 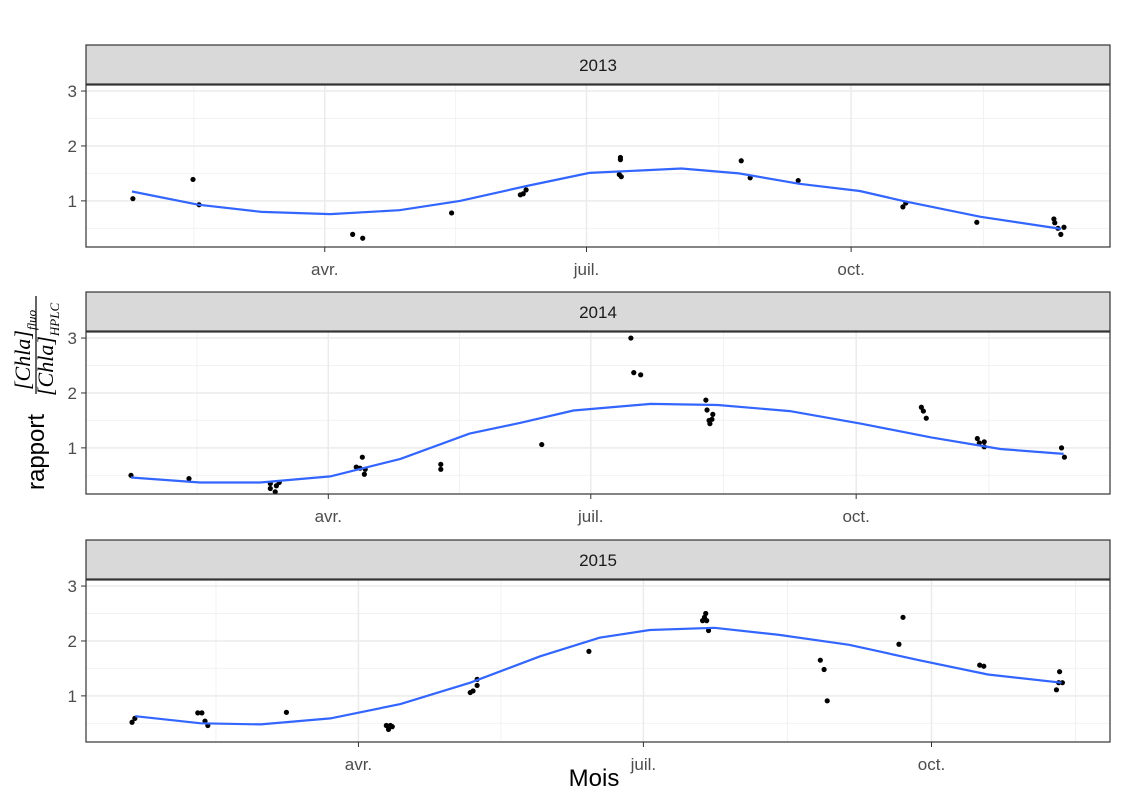 I want to click on facet-title: 2013, so click(x=598, y=65).